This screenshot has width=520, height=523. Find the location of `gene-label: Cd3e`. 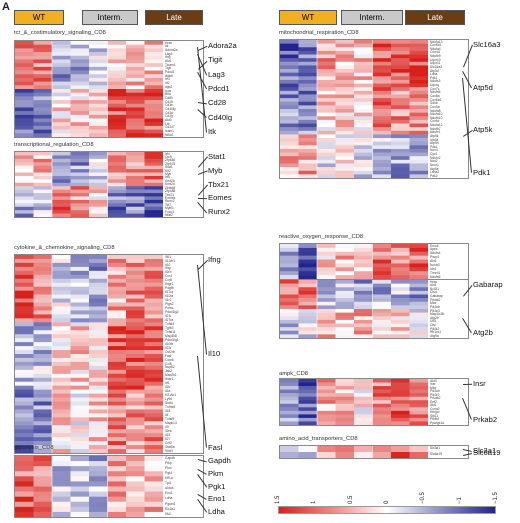

gene-label: Cd3e is located at coordinates (169, 105).